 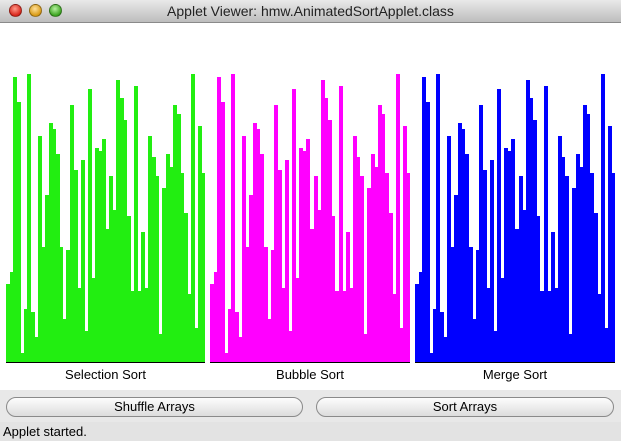 I want to click on close-window-button, so click(x=15, y=10).